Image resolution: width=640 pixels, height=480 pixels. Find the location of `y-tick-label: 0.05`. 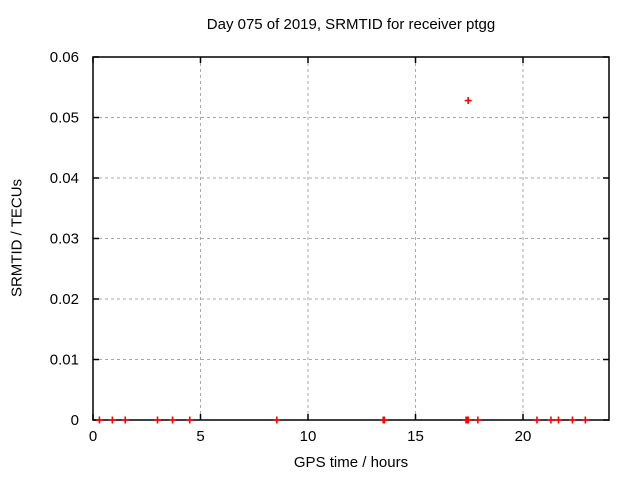

y-tick-label: 0.05 is located at coordinates (64, 118).